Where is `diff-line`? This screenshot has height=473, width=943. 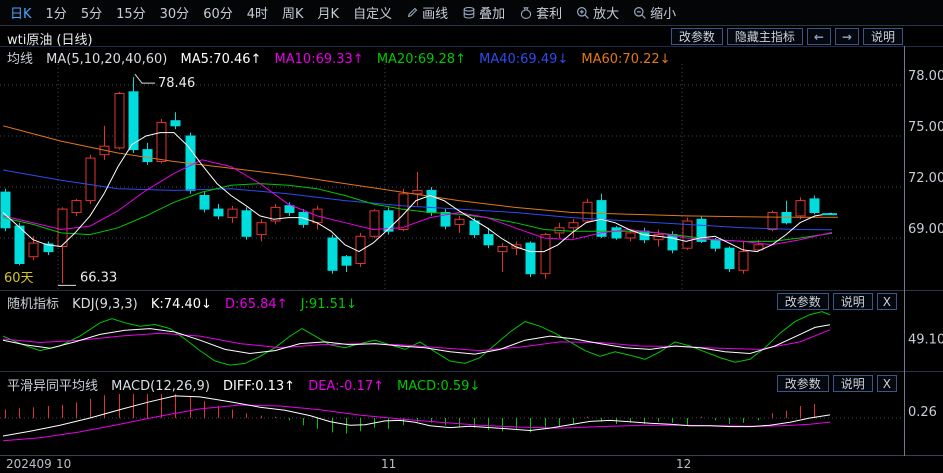
diff-line is located at coordinates (416, 416).